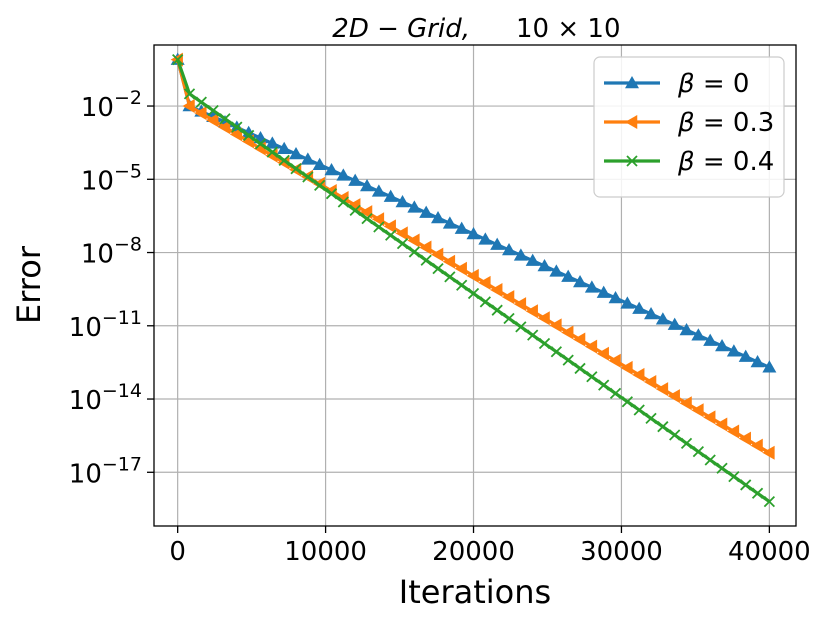 The height and width of the screenshot is (624, 830). What do you see at coordinates (325, 552) in the screenshot?
I see `x-tick-label: 10000` at bounding box center [325, 552].